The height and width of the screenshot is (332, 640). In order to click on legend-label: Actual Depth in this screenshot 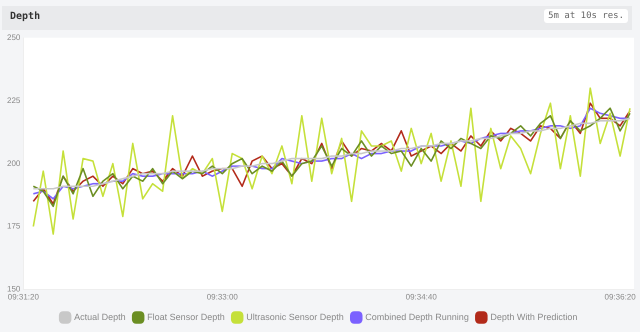, I will do `click(100, 317)`.